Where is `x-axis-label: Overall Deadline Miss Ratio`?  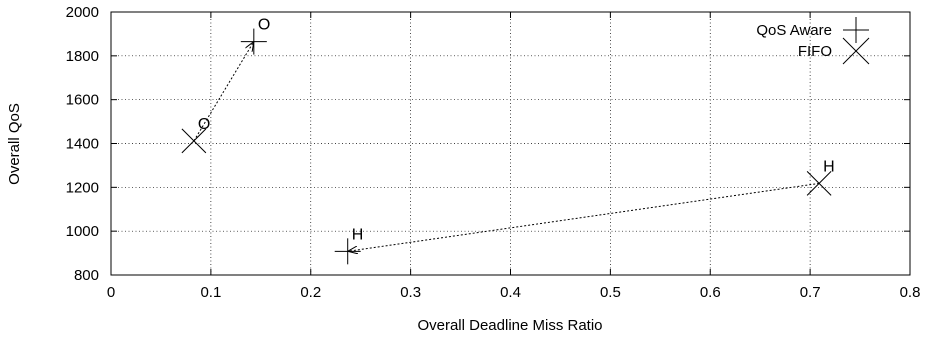
x-axis-label: Overall Deadline Miss Ratio is located at coordinates (509, 325).